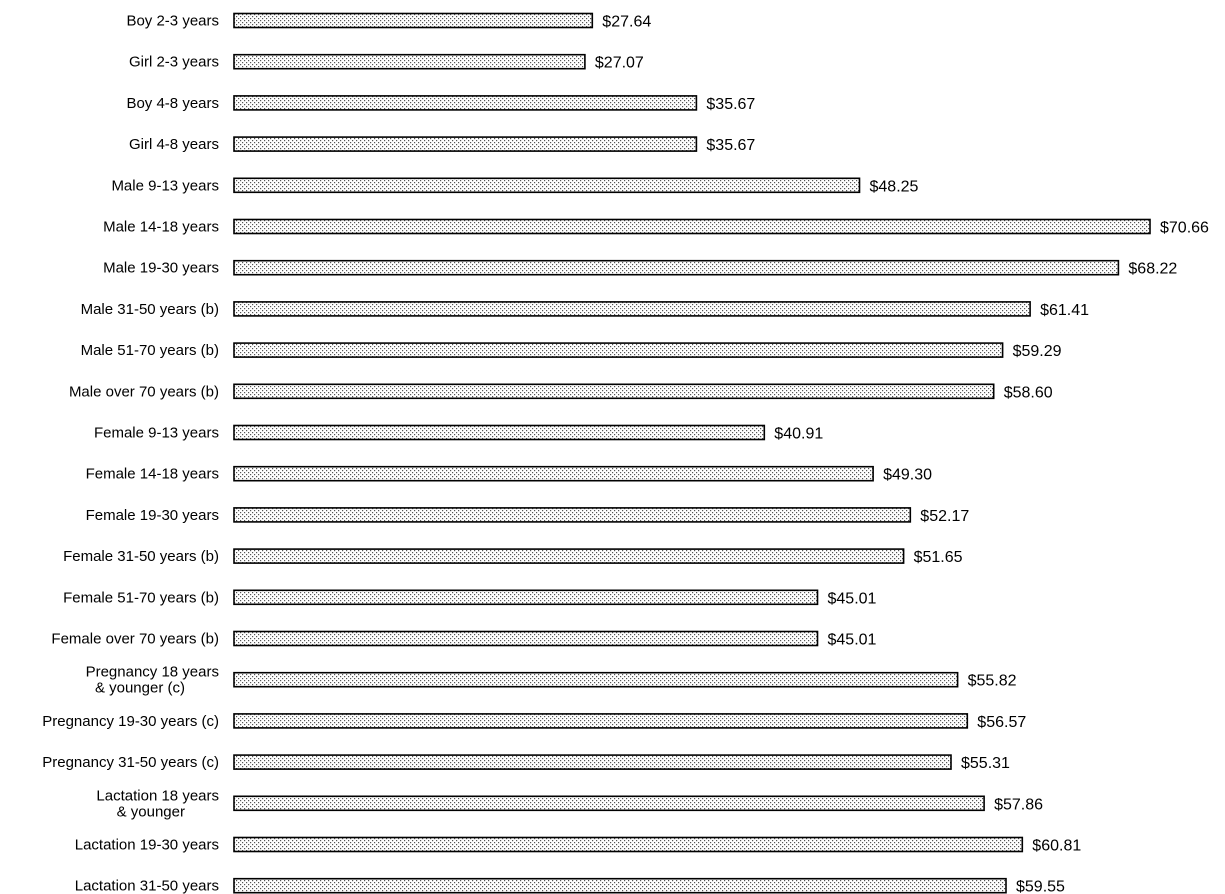 This screenshot has width=1225, height=894. Describe the element at coordinates (152, 474) in the screenshot. I see `category-label: Female 14-18 years` at that location.